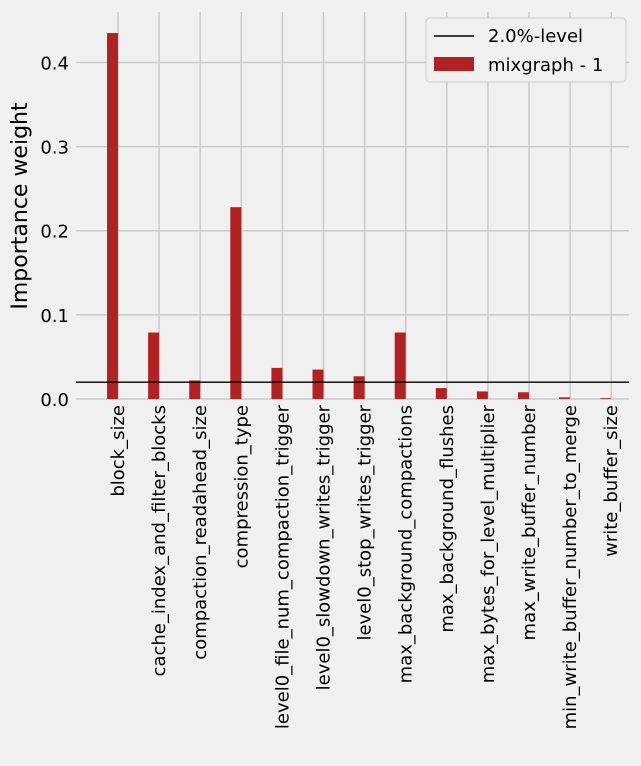  I want to click on x-tick-label: cache_index_and_filter_blocks, so click(159, 540).